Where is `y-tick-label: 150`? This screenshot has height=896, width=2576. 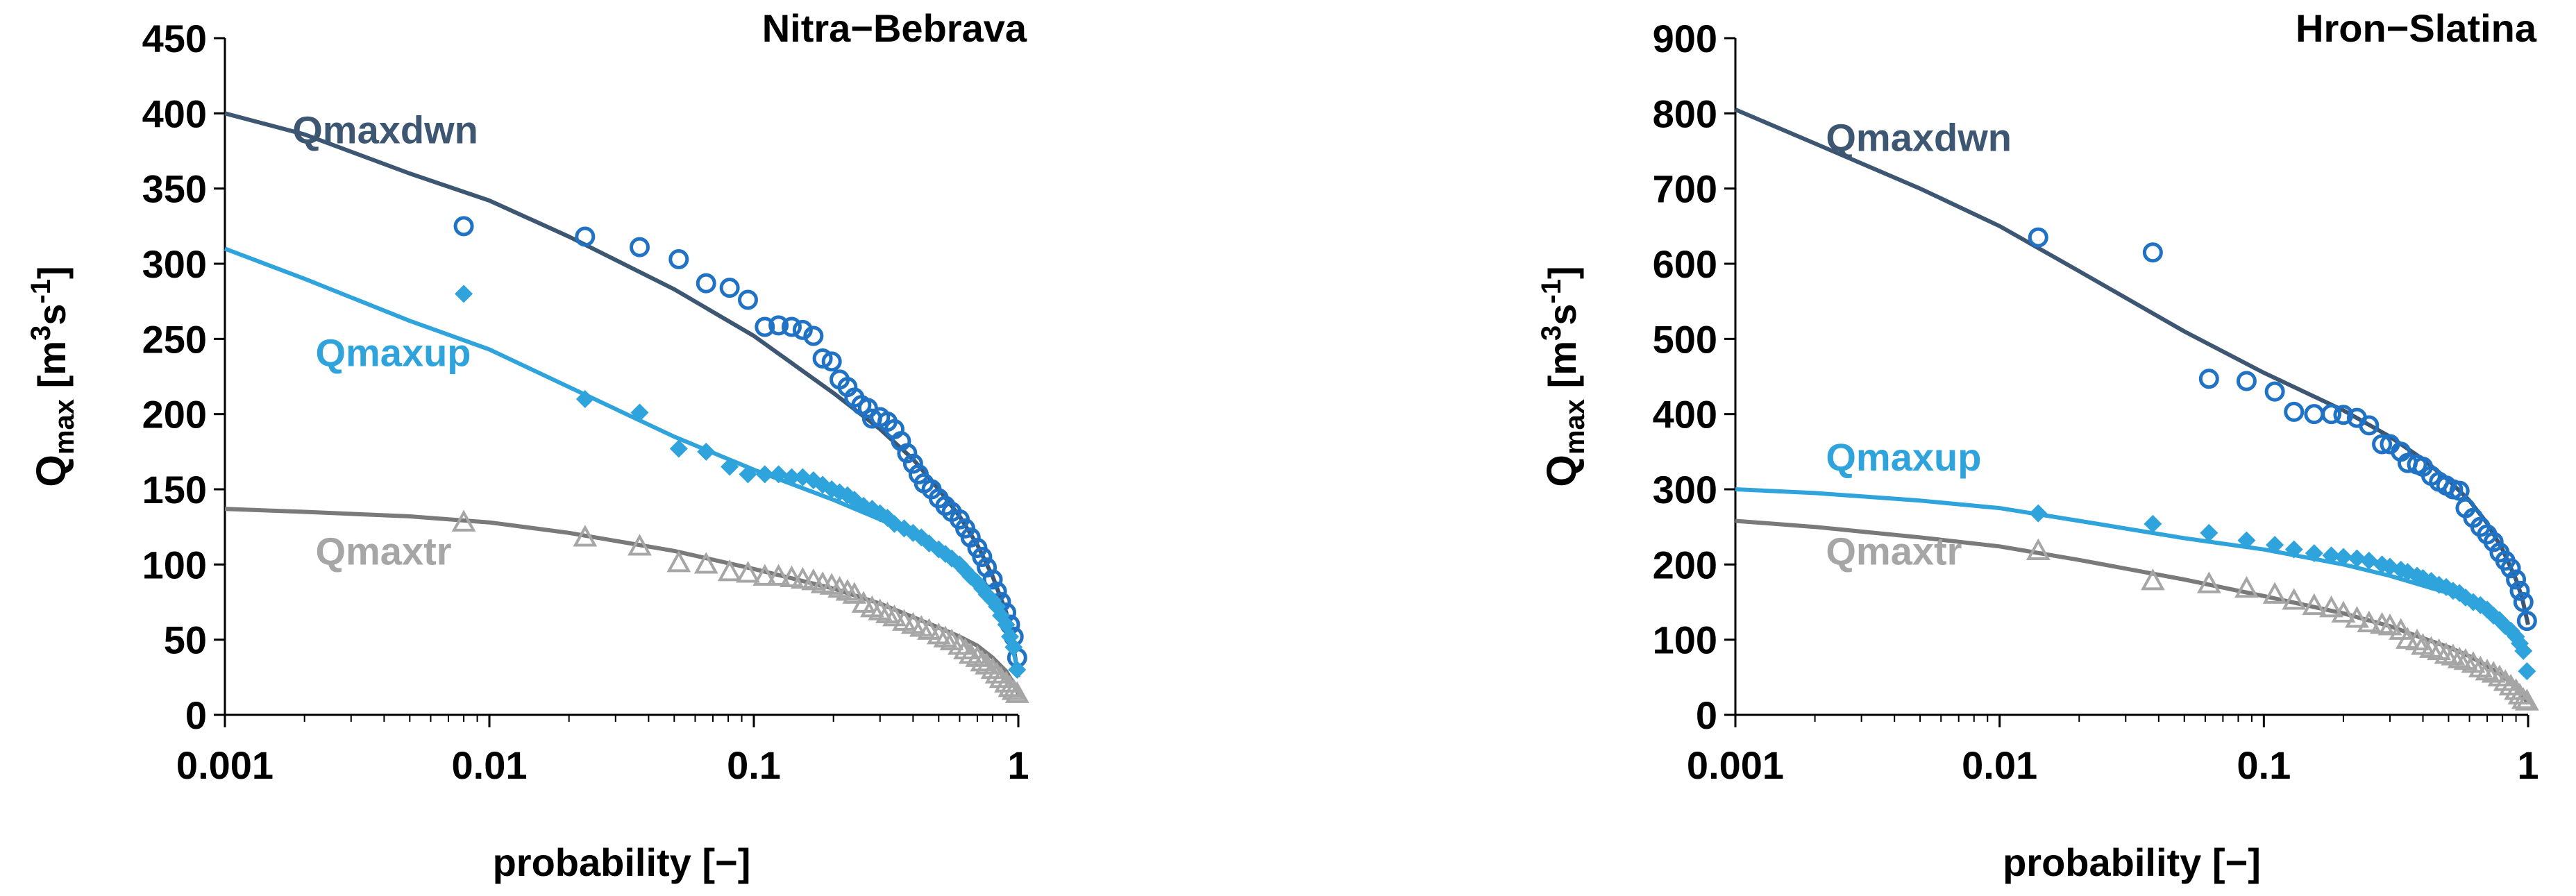 y-tick-label: 150 is located at coordinates (174, 490).